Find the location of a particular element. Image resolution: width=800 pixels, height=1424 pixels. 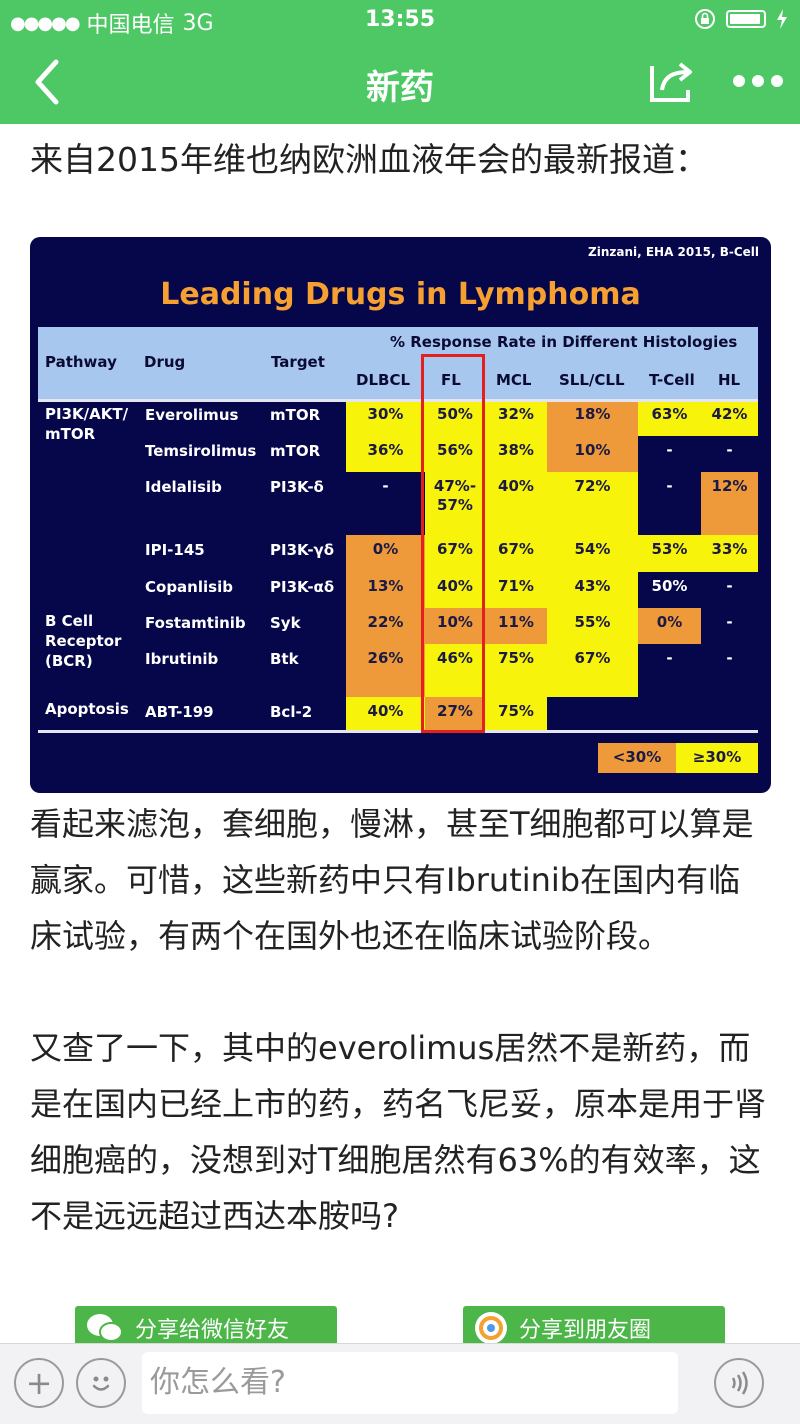

share-moments-button: 分享到朋友圈 is located at coordinates (594, 1328).